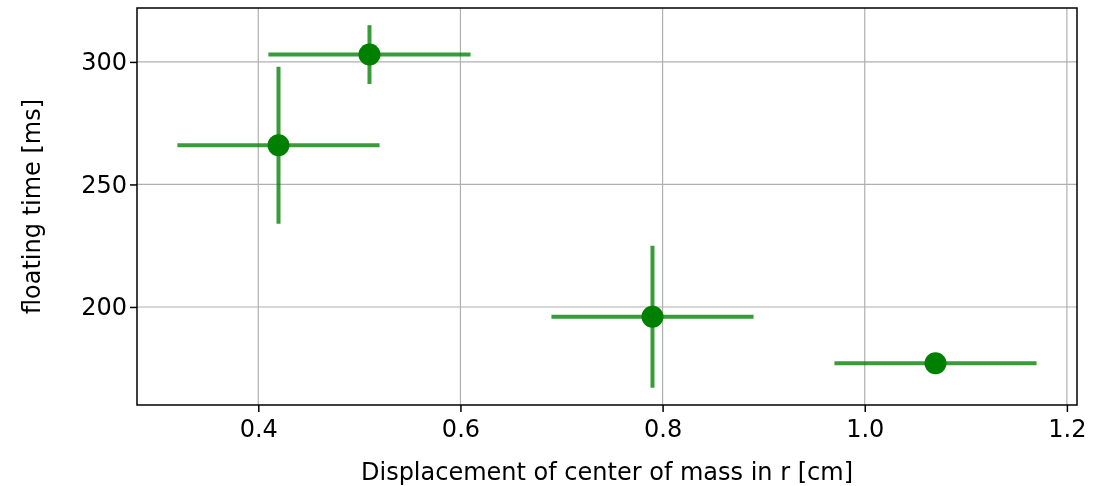 This screenshot has height=486, width=1105. I want to click on x-tick-label: 1.0, so click(865, 428).